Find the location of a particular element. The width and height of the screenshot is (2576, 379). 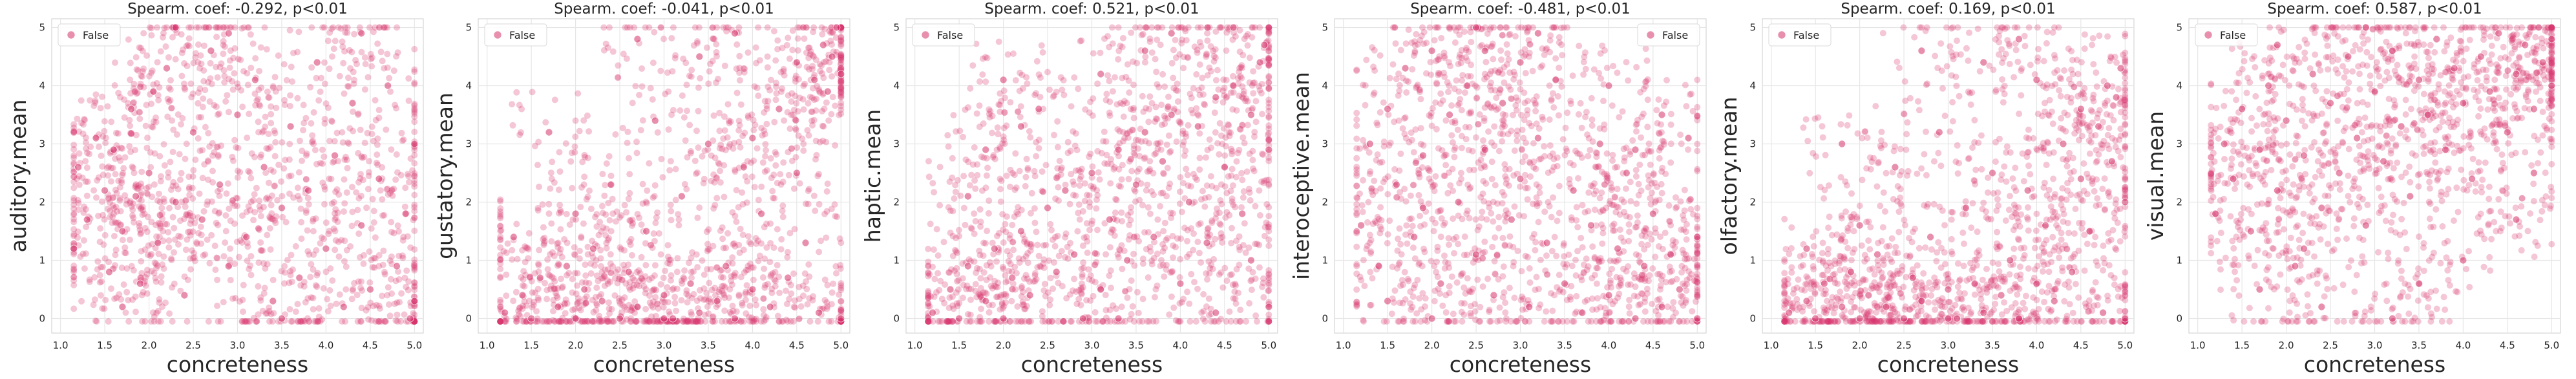

x-tick-label: 2.0 is located at coordinates (576, 345).